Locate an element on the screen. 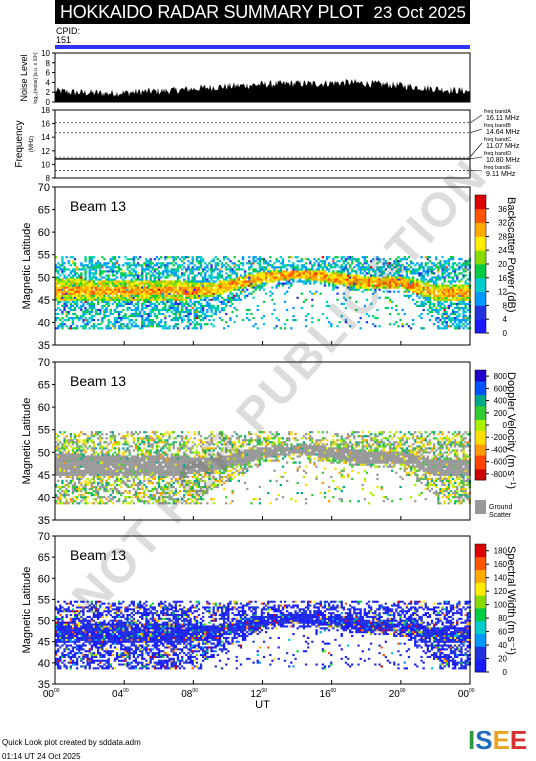 This screenshot has height=761, width=536. colorbar-tick-label: 8 is located at coordinates (505, 305).